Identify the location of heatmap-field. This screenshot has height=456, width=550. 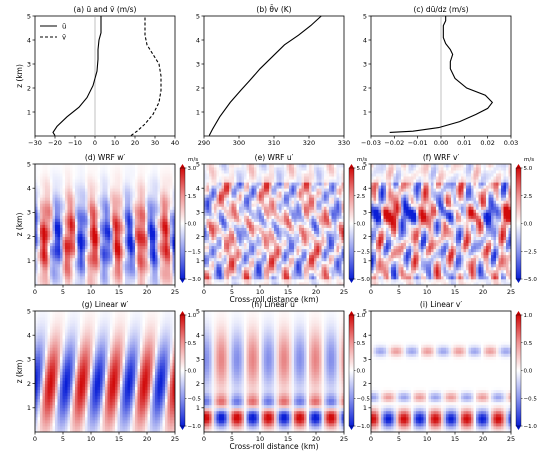
(274, 224).